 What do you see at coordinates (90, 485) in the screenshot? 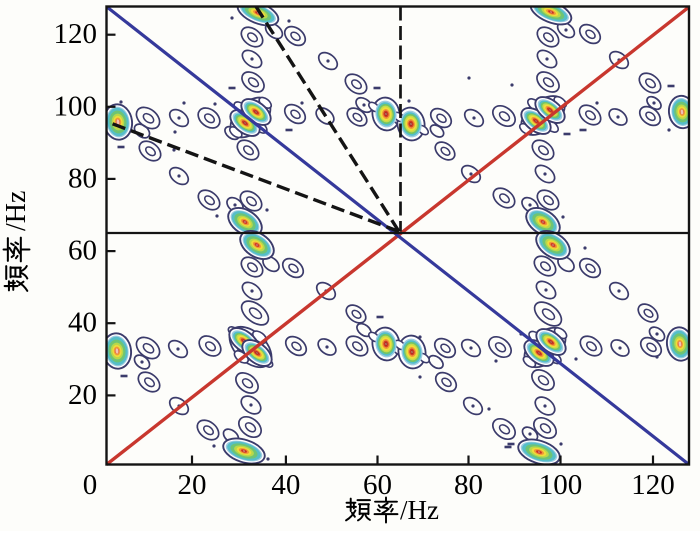
I see `svg-text: 0` at bounding box center [90, 485].